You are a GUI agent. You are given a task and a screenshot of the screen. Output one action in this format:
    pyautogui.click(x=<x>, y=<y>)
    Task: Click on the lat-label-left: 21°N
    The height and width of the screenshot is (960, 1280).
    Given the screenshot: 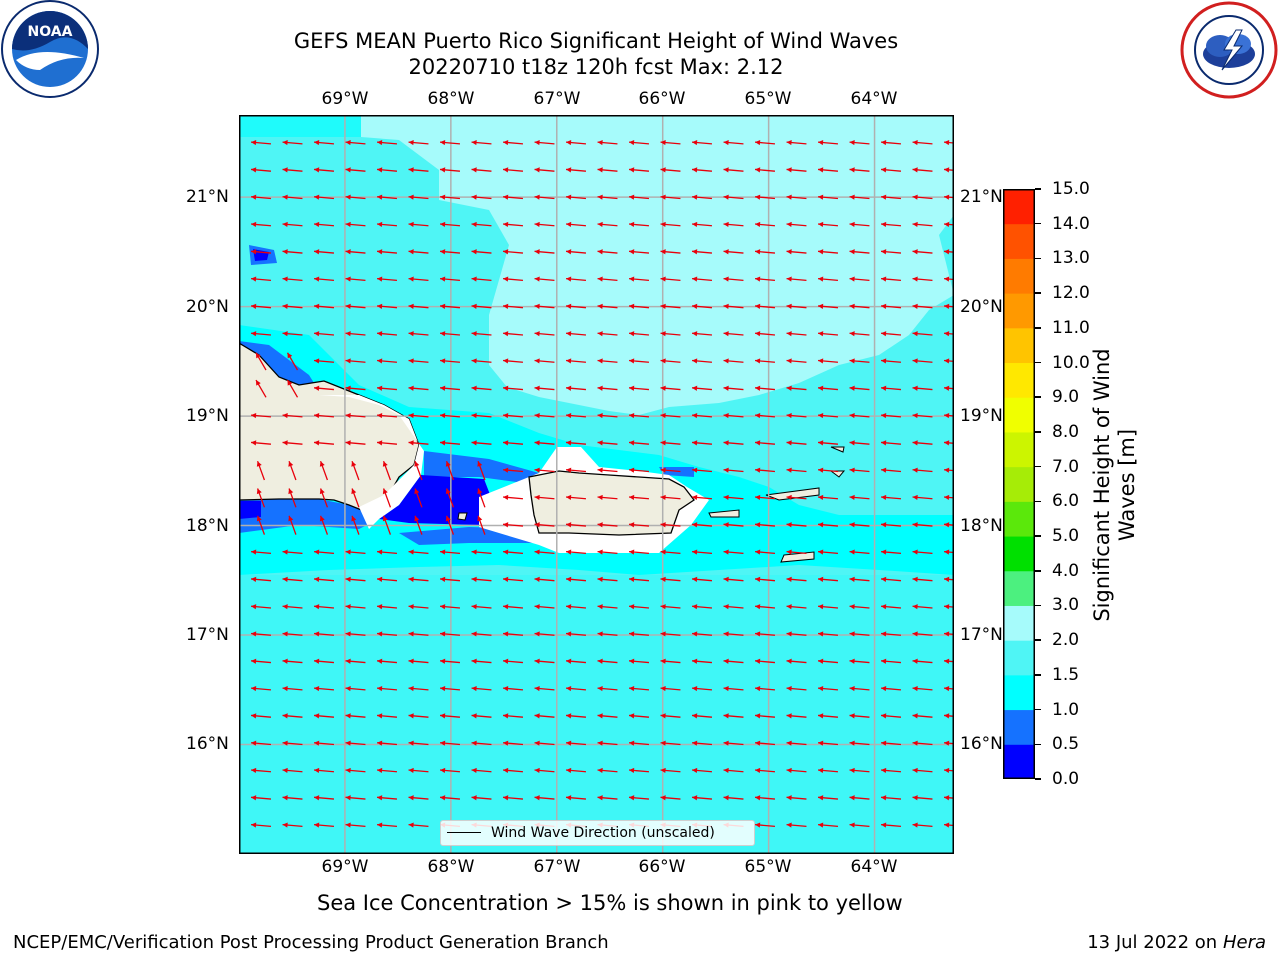 What is the action you would take?
    pyautogui.click(x=207, y=197)
    